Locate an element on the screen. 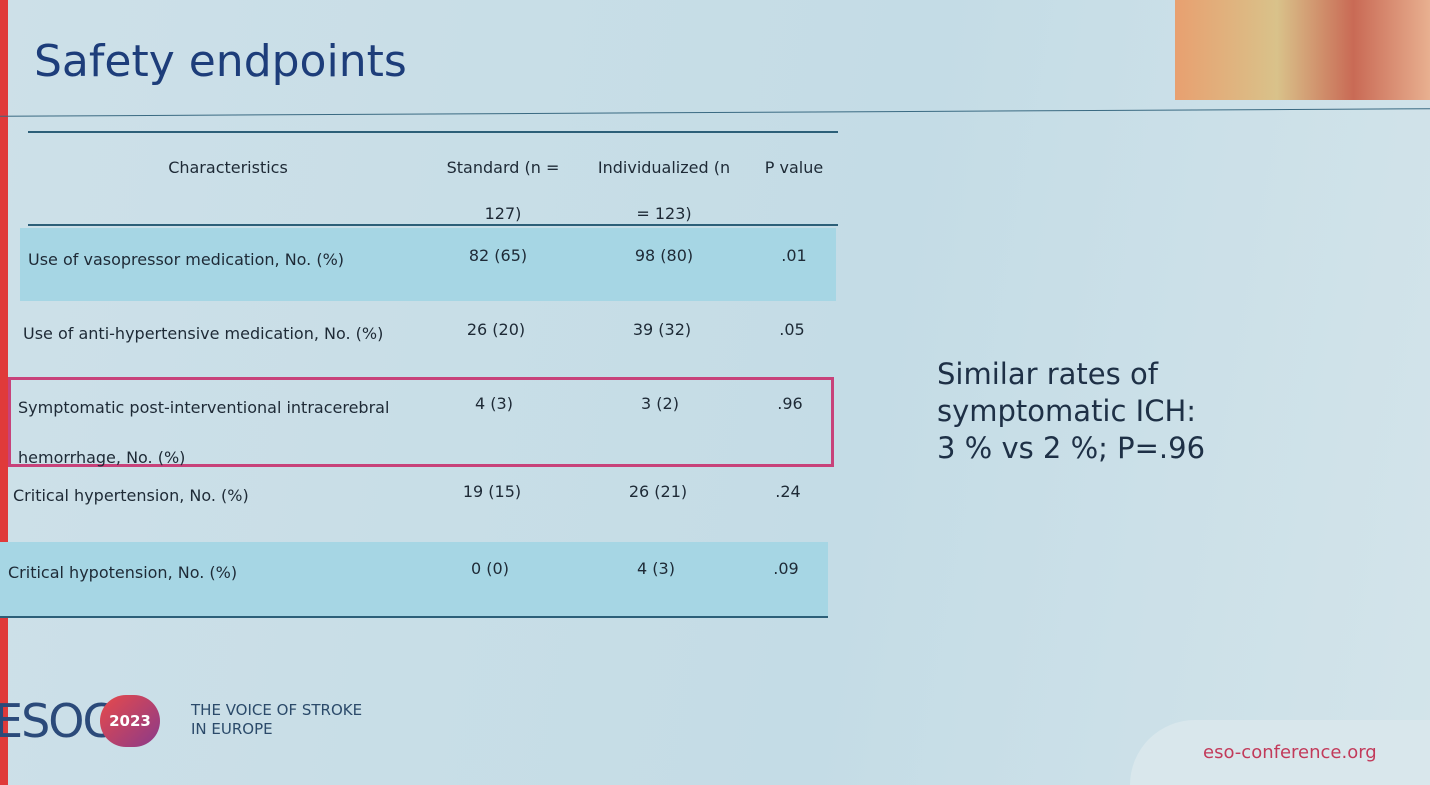 The height and width of the screenshot is (785, 1430). row-label: Use of vasopressor medication, No. (%) is located at coordinates (186, 259).